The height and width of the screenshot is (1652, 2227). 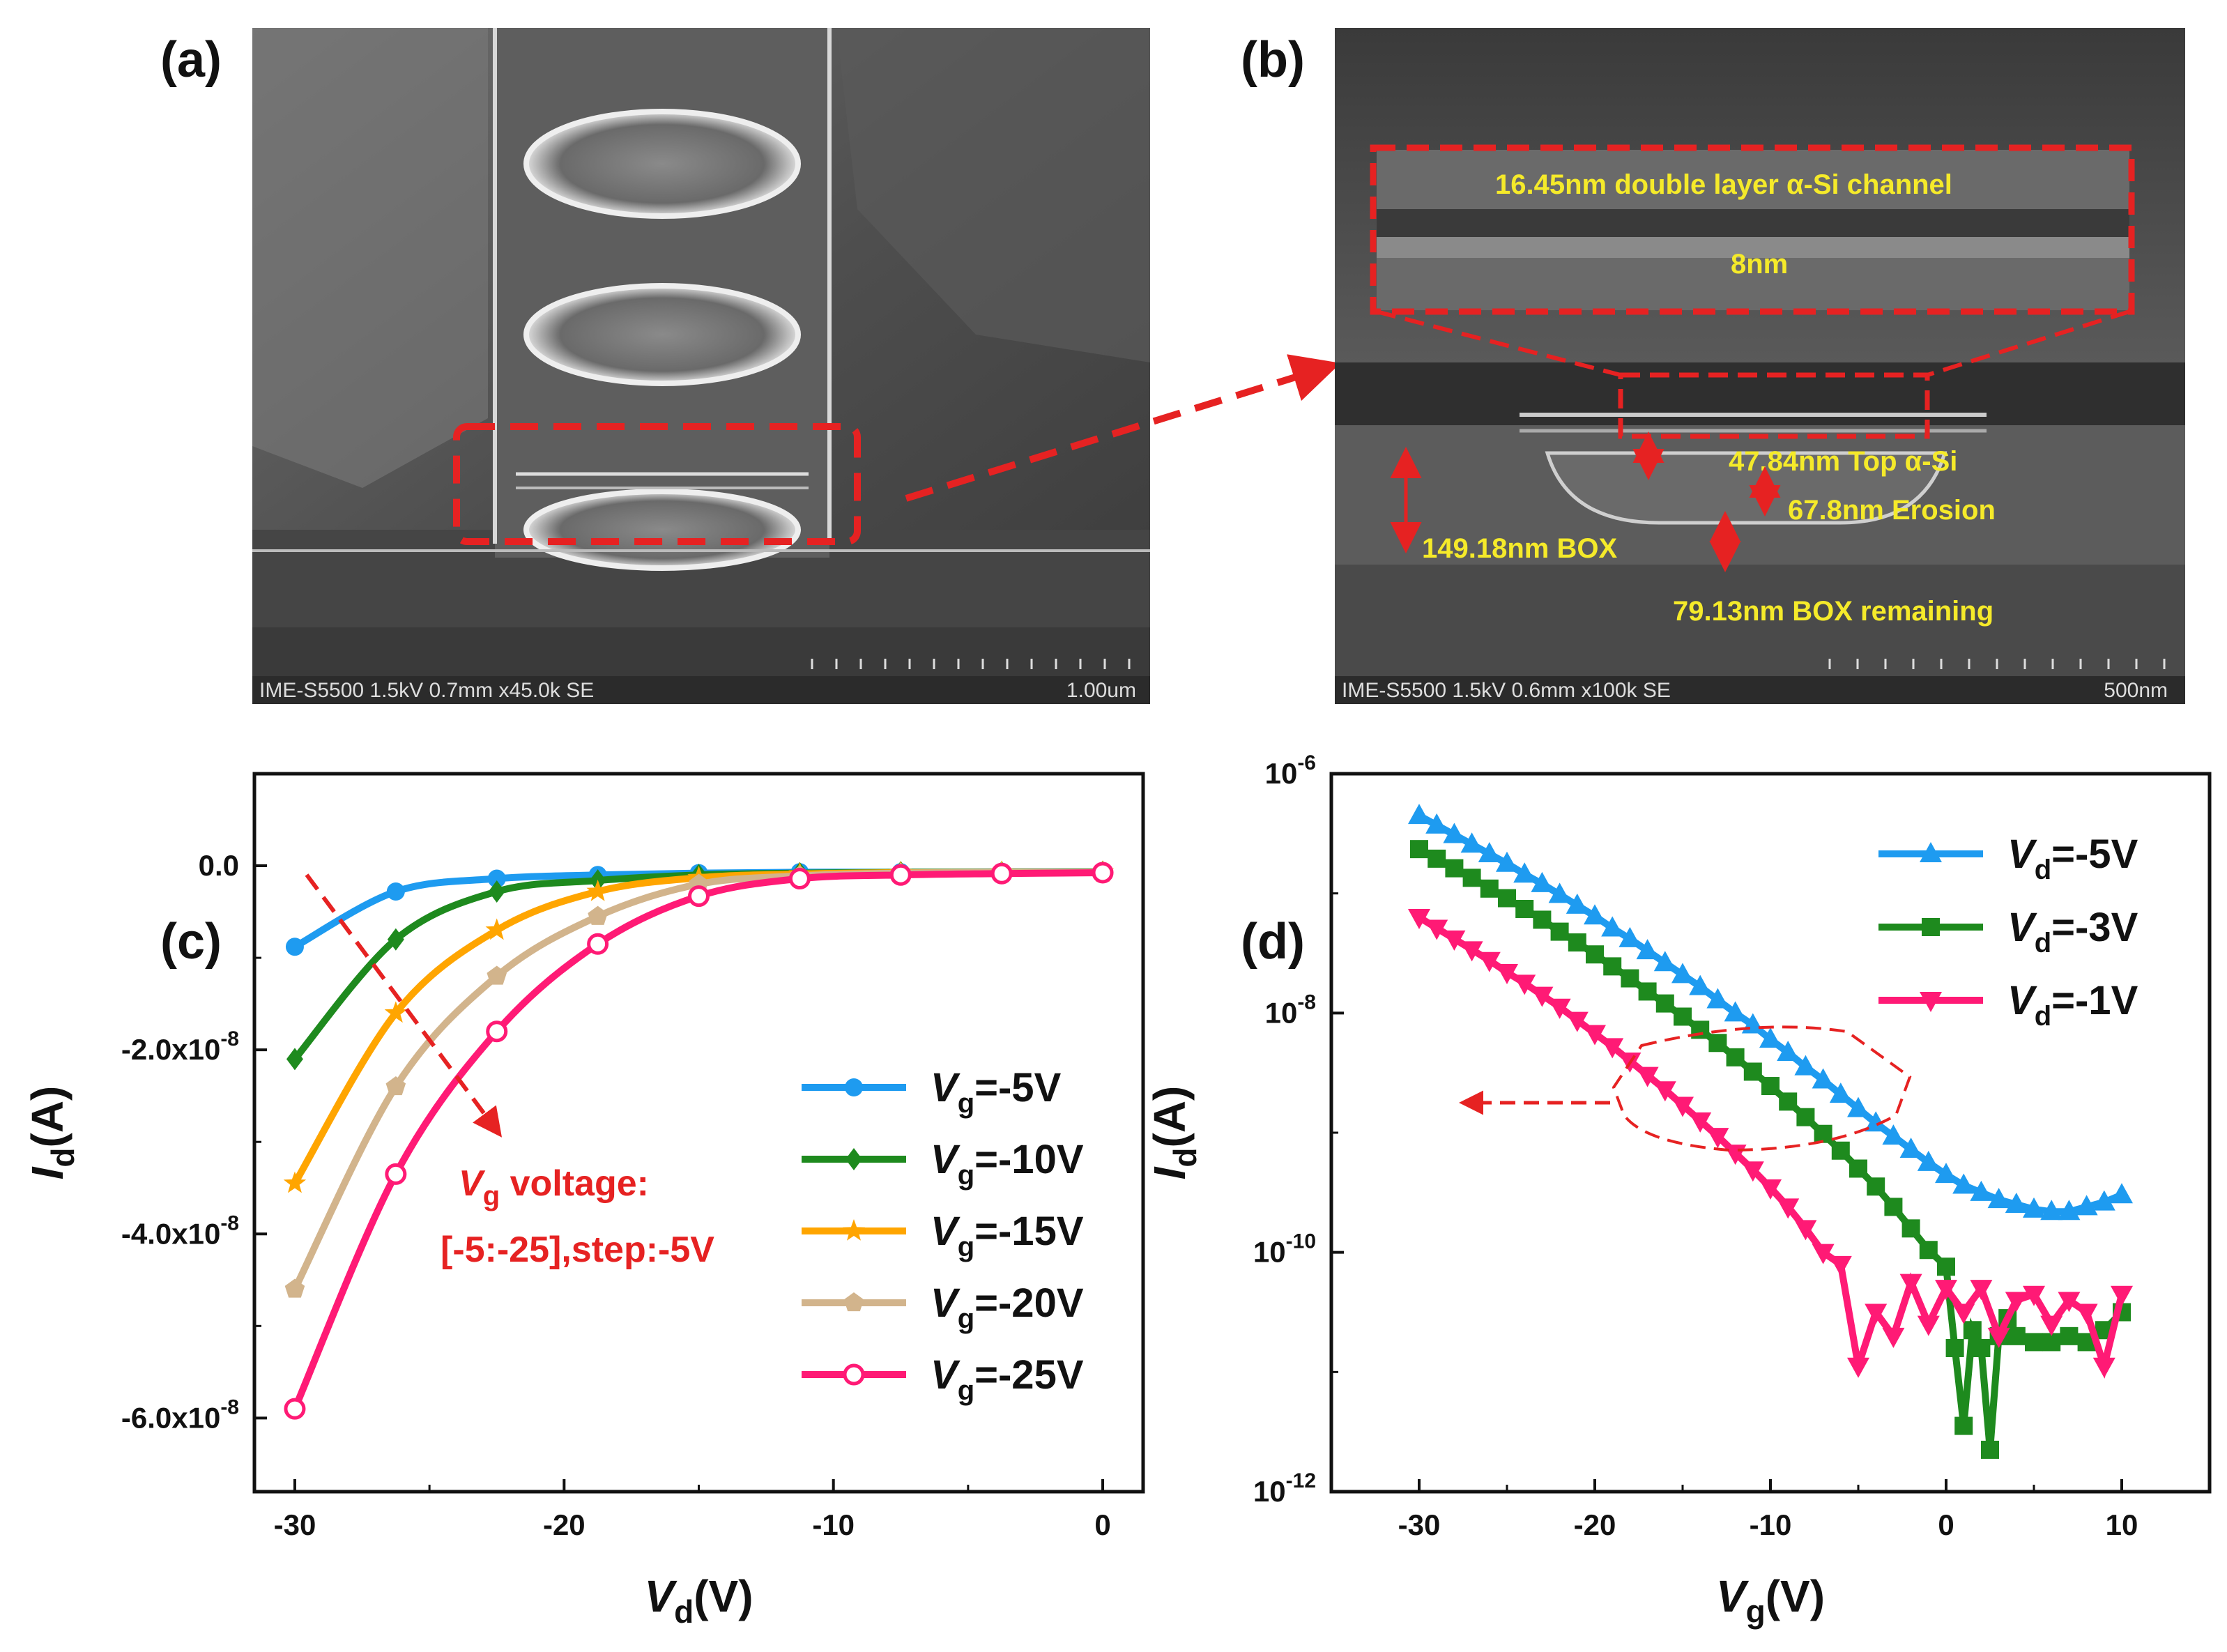 What do you see at coordinates (698, 1600) in the screenshot?
I see `x-axis-title: Vd(V)` at bounding box center [698, 1600].